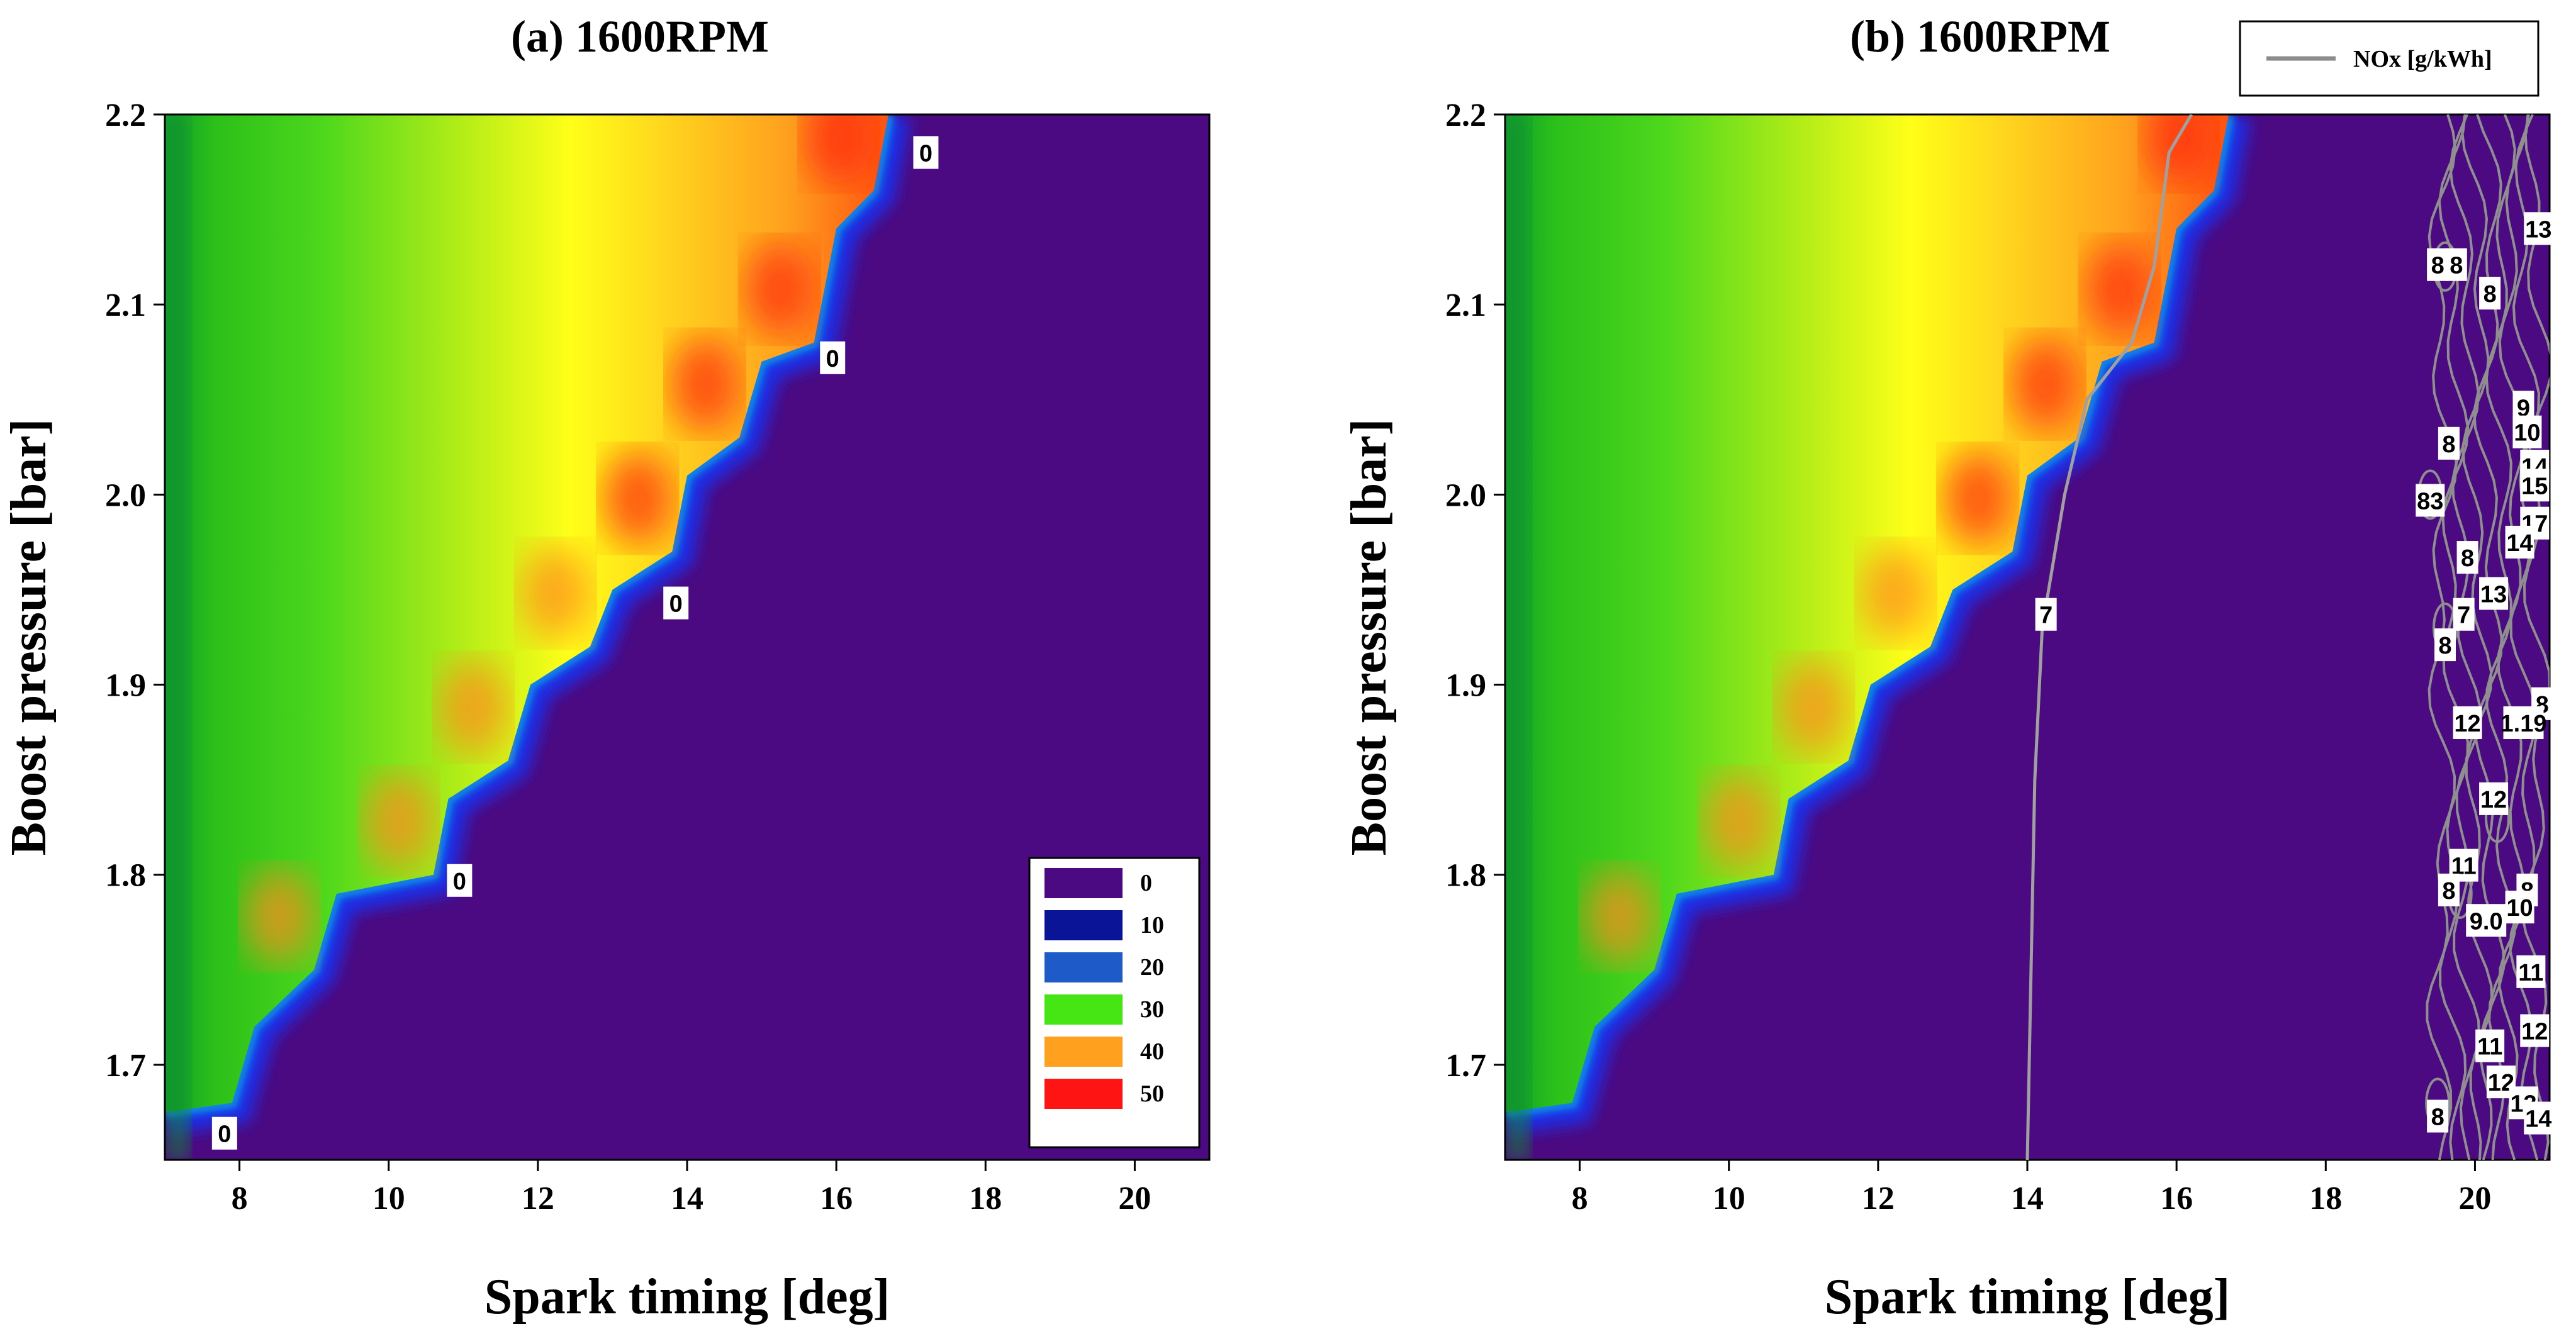 This screenshot has width=2576, height=1341. I want to click on x-tick-label: 16, so click(836, 1198).